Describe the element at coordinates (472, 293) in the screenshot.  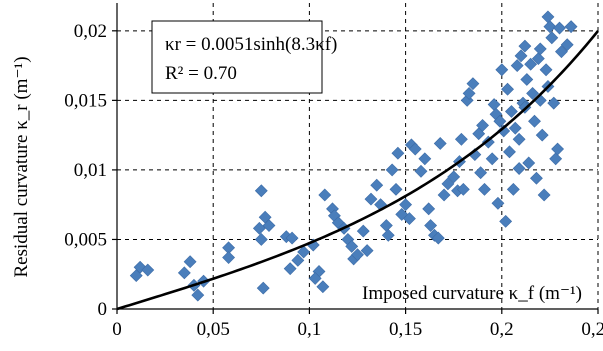
I see `x-axis-title: Imposed curvature κ_f (m⁻¹)` at that location.